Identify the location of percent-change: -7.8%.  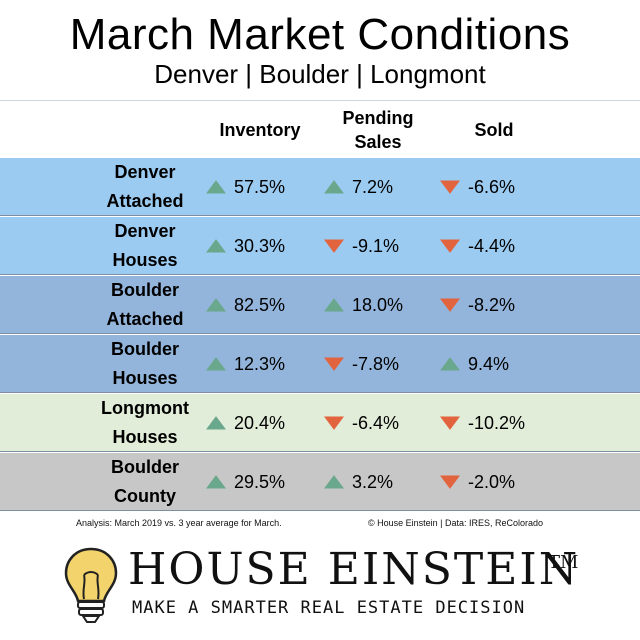
(376, 363).